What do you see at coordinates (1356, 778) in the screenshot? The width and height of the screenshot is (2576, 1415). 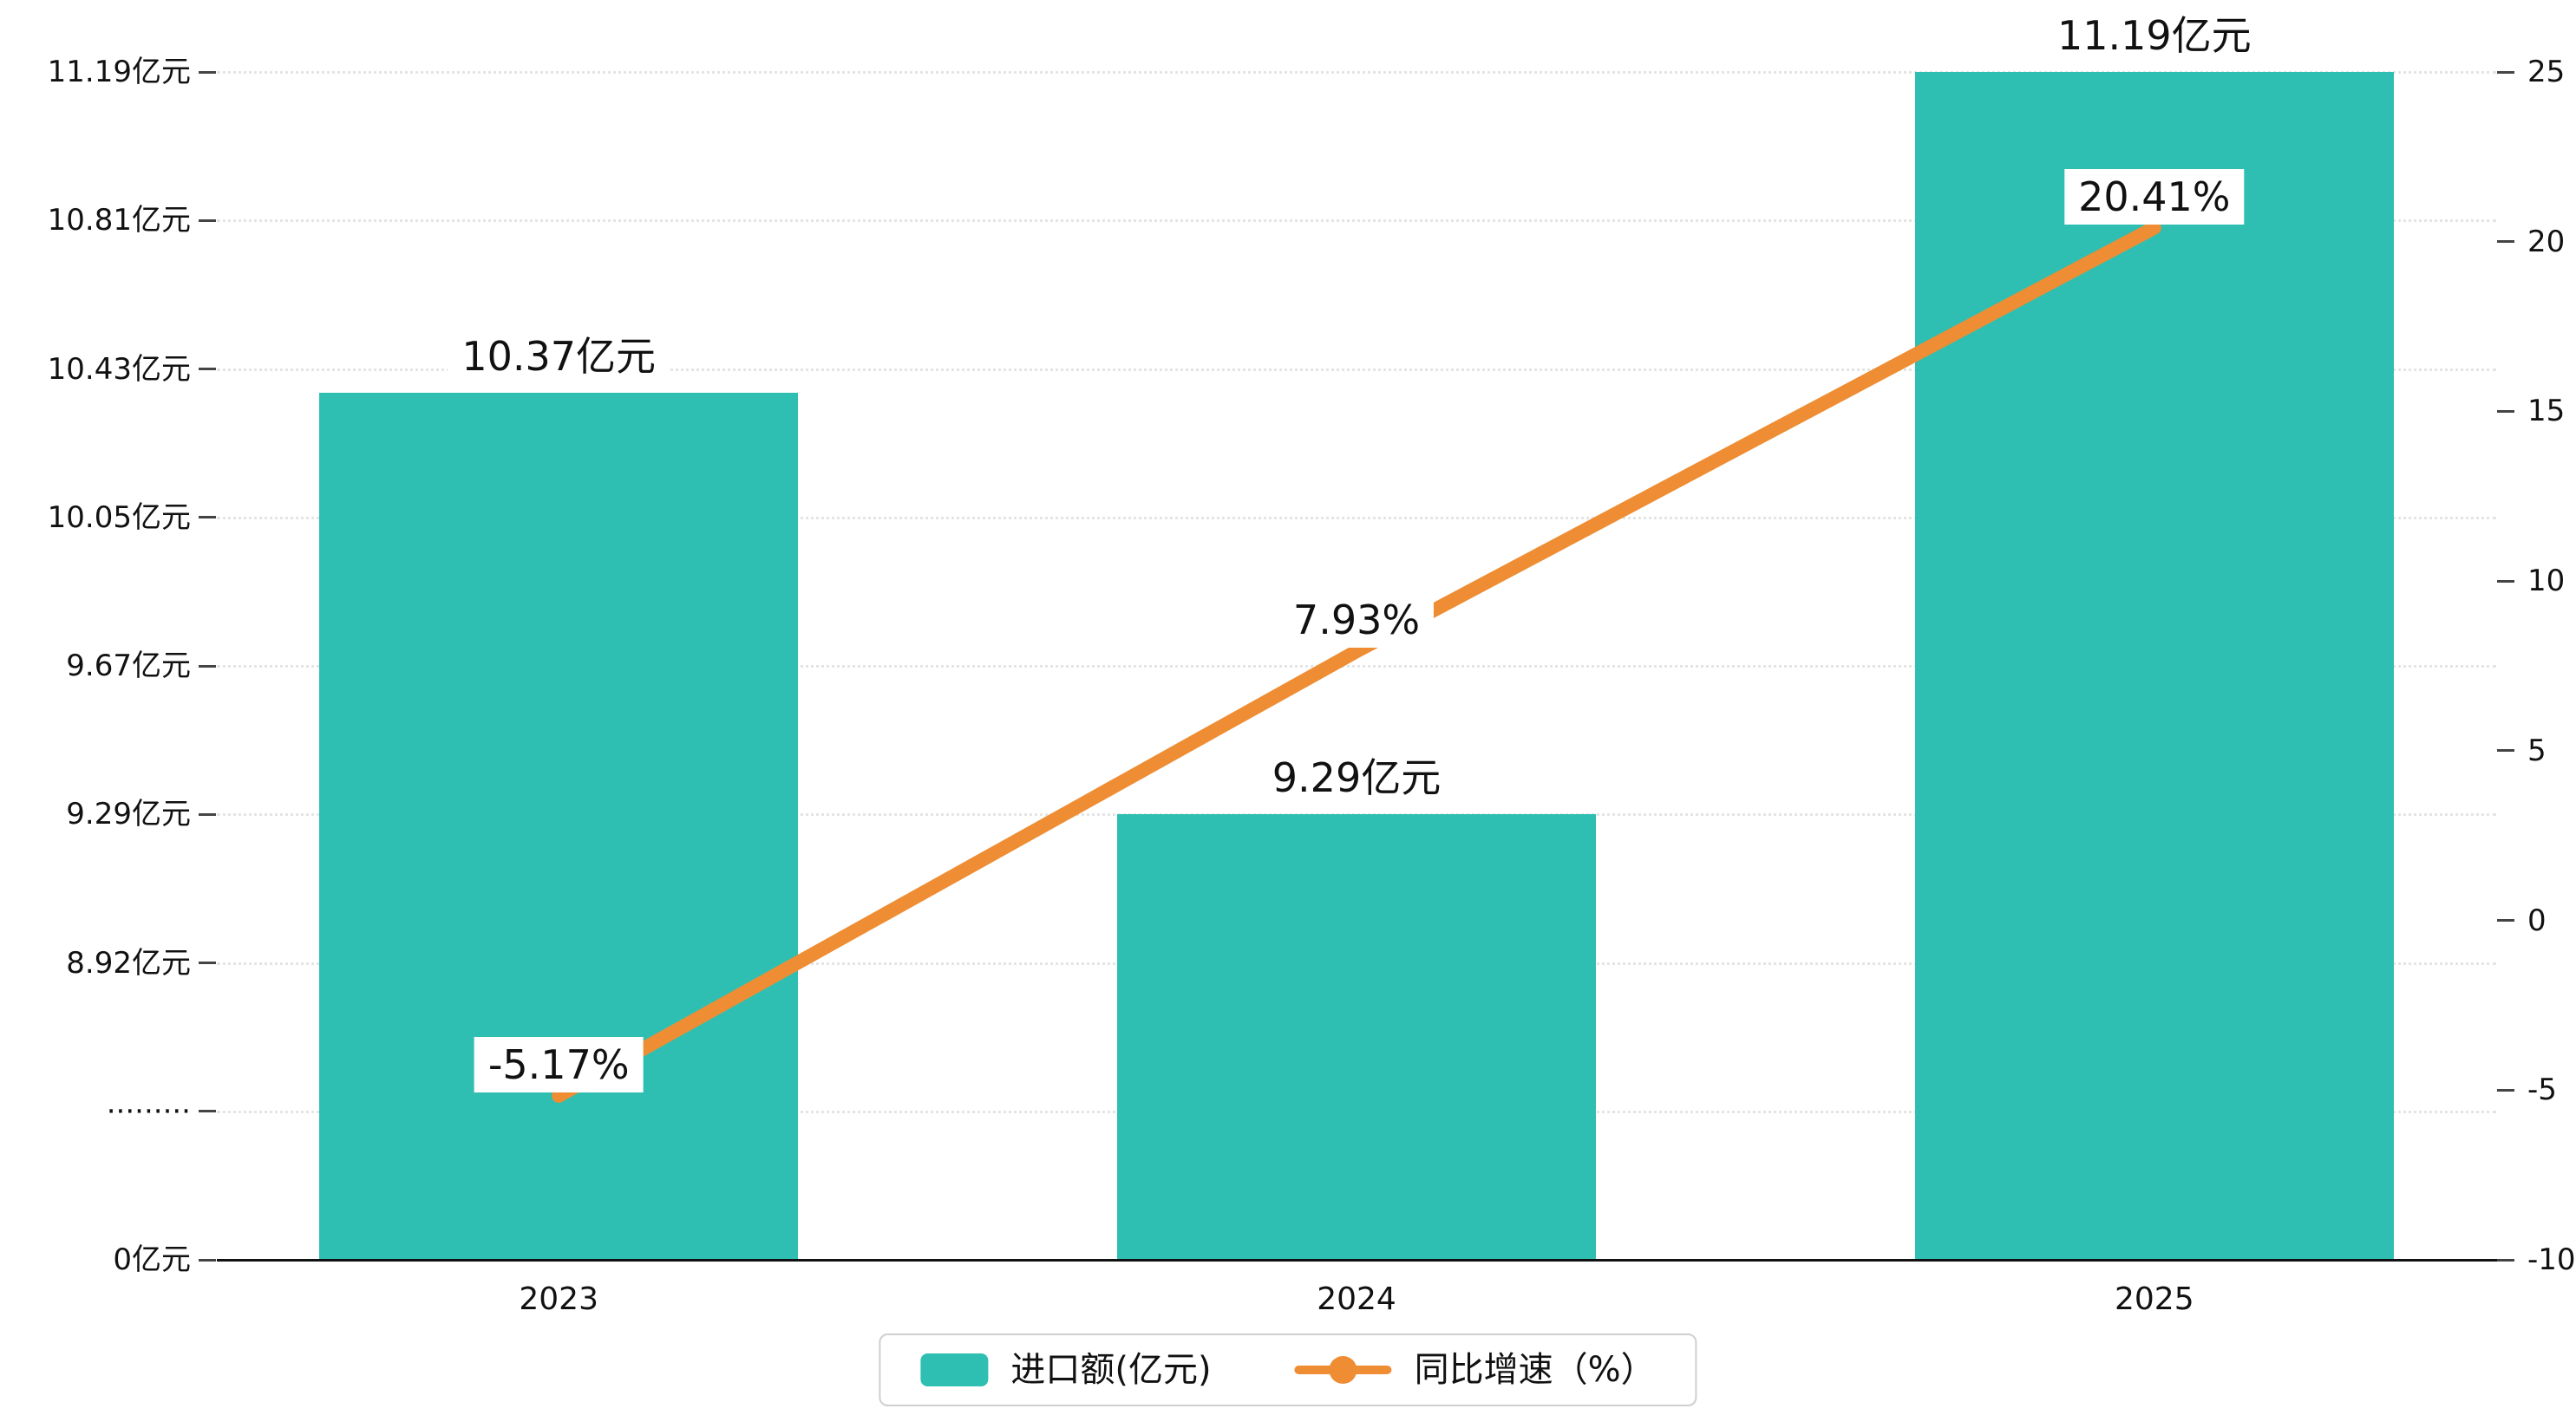 I see `bar-value-label: 9.29亿元` at bounding box center [1356, 778].